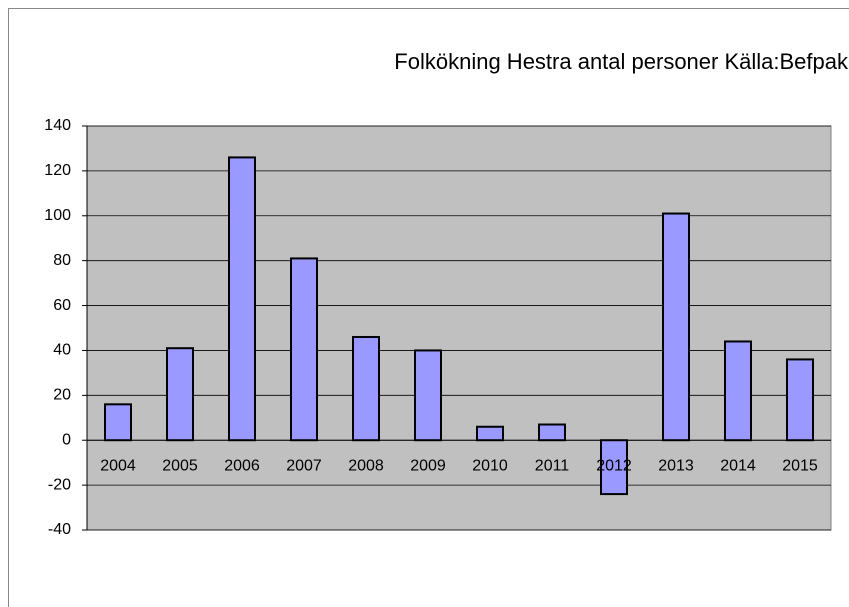 The width and height of the screenshot is (849, 607). Describe the element at coordinates (490, 465) in the screenshot. I see `x-tick-label: 2010` at that location.